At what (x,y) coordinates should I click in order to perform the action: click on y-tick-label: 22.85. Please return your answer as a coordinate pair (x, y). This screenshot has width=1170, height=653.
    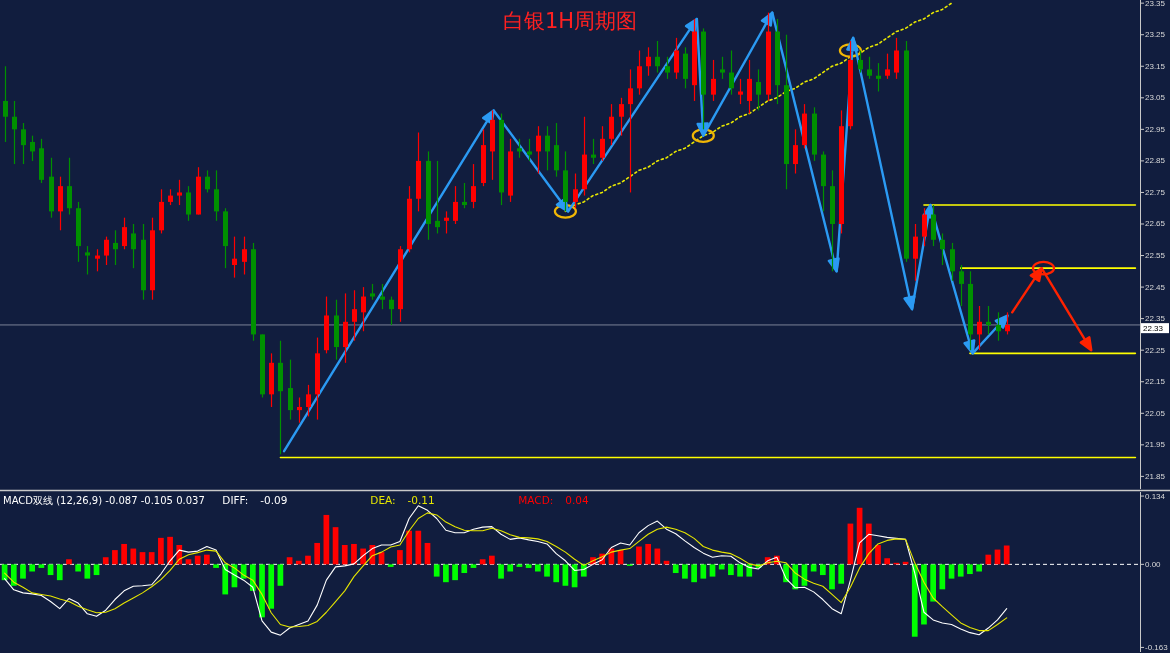
    Looking at the image, I should click on (1155, 161).